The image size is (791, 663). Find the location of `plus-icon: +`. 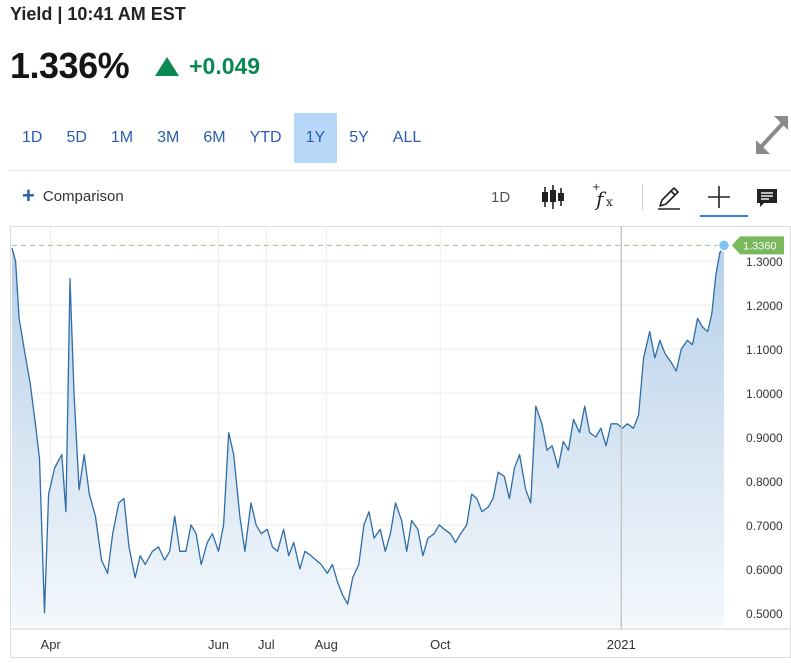

plus-icon: + is located at coordinates (28, 195).